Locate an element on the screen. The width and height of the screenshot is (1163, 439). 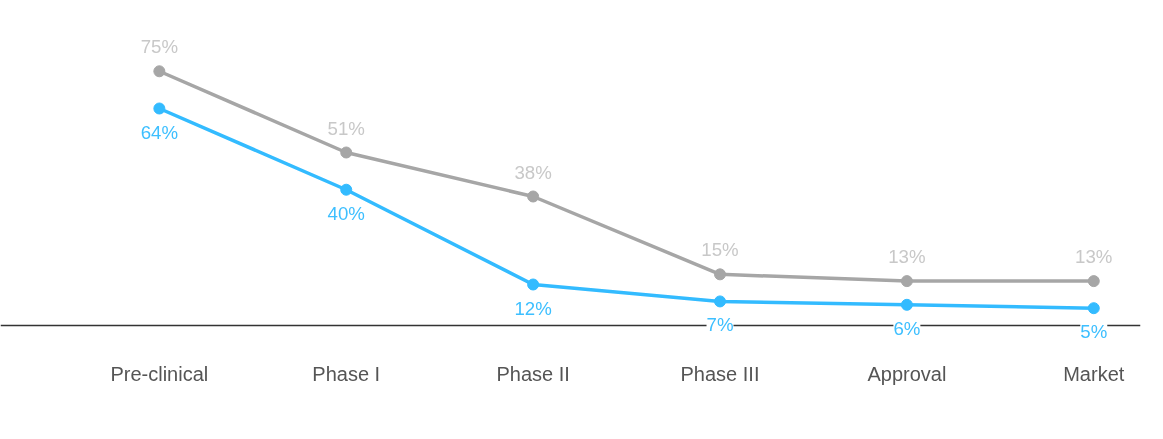
x-tick-label: Approval is located at coordinates (907, 374).